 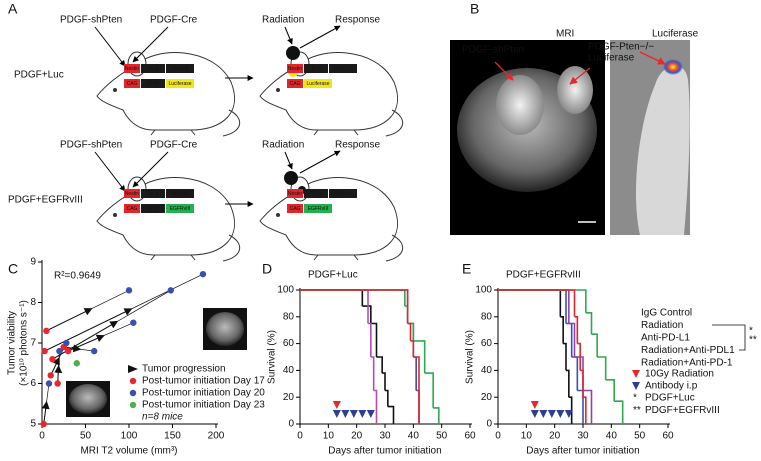 I want to click on construct-label: Luciferase, so click(x=317, y=84).